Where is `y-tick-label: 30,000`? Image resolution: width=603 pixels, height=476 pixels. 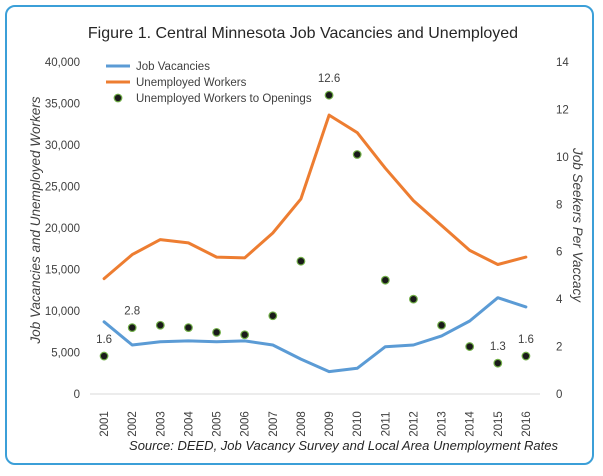 y-tick-label: 30,000 is located at coordinates (62, 146).